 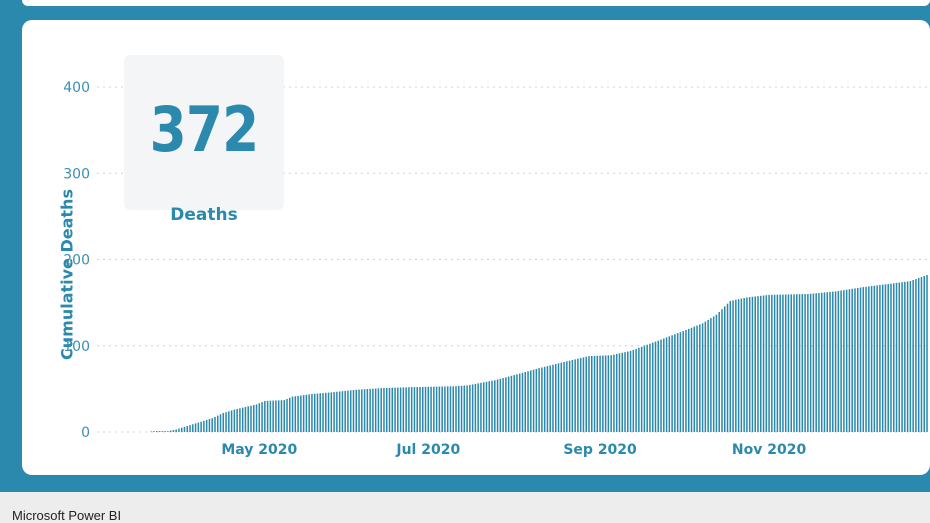 I want to click on y-tick-label: 100, so click(x=76, y=347).